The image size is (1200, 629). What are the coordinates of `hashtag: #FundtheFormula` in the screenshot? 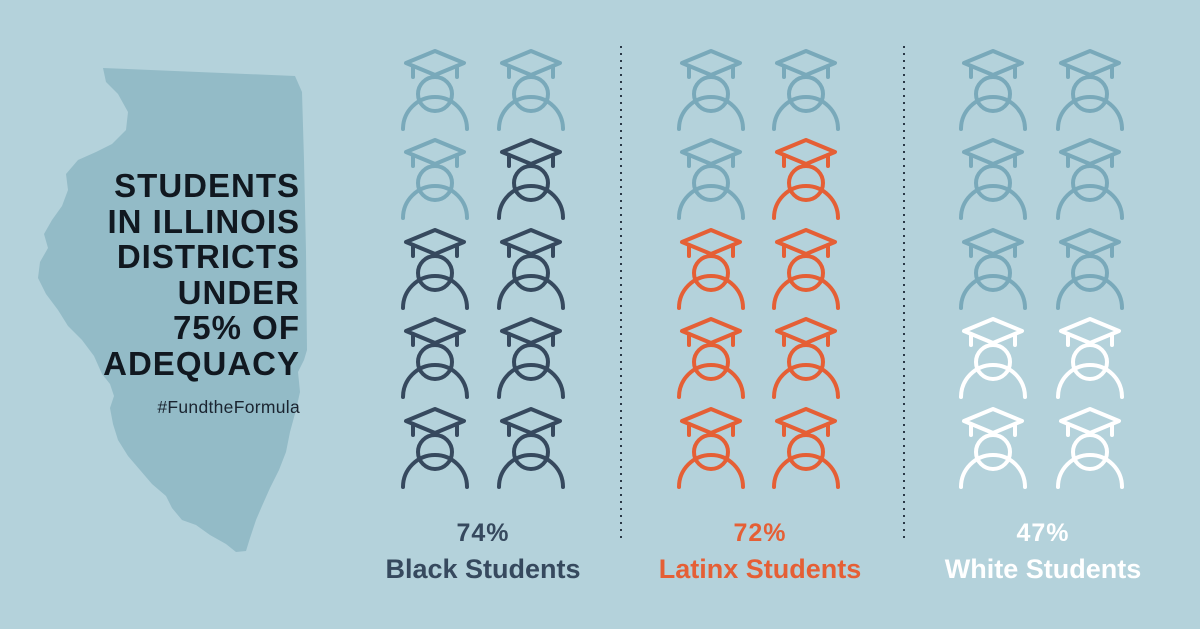 It's located at (228, 407).